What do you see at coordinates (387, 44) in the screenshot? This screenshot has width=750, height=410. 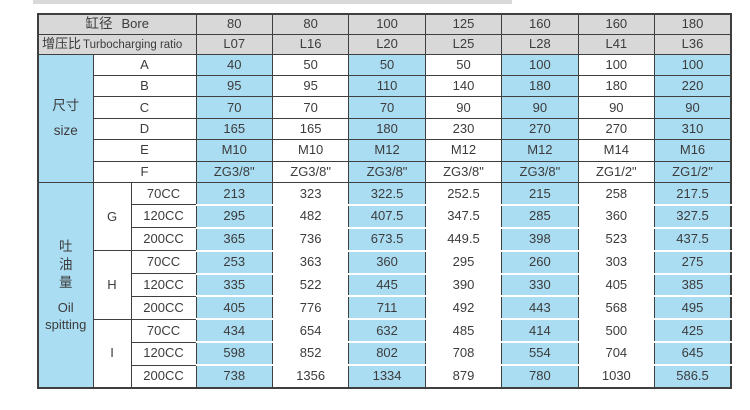 I see `ratio-cell: L20` at bounding box center [387, 44].